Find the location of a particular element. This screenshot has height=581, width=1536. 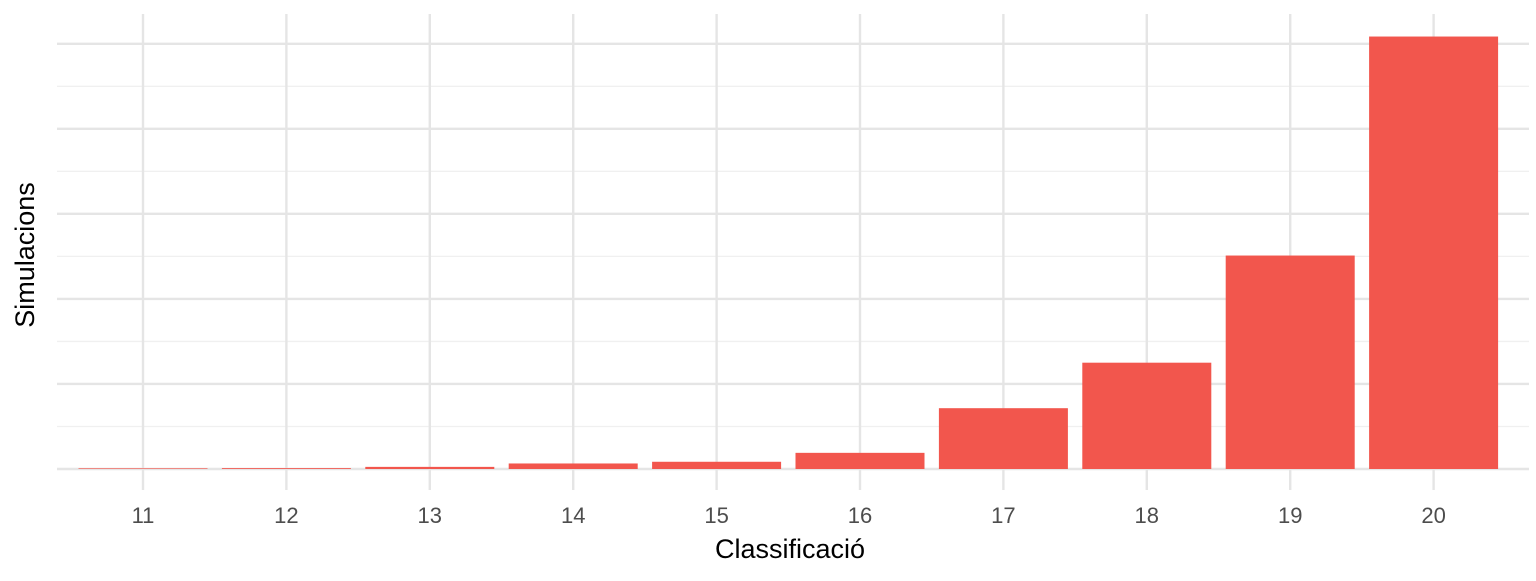

x-tick-label: 18 is located at coordinates (1147, 515).